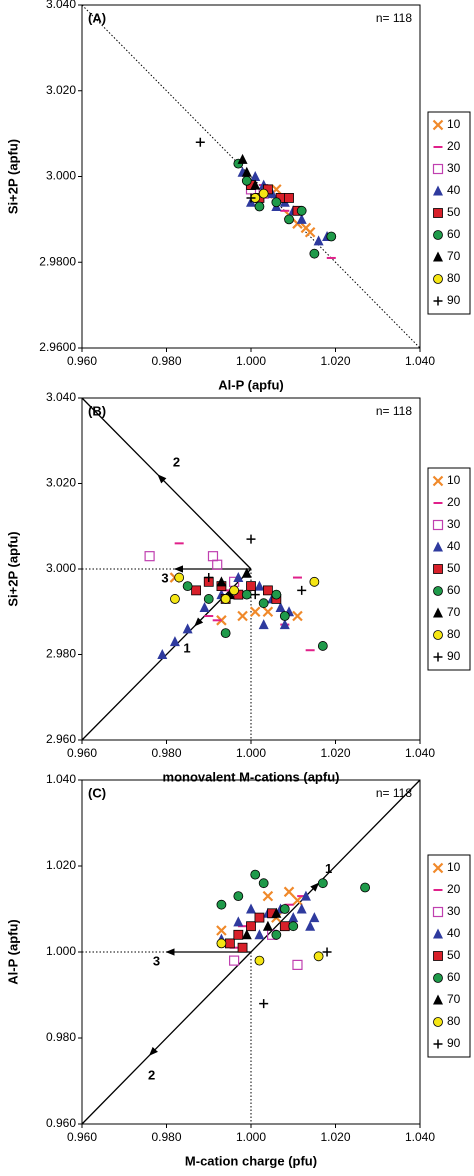  I want to click on y-tick-label: 2.9800, so click(57, 261).